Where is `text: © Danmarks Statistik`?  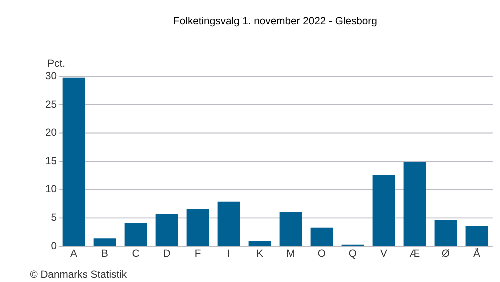 text: © Danmarks Statistik is located at coordinates (79, 276).